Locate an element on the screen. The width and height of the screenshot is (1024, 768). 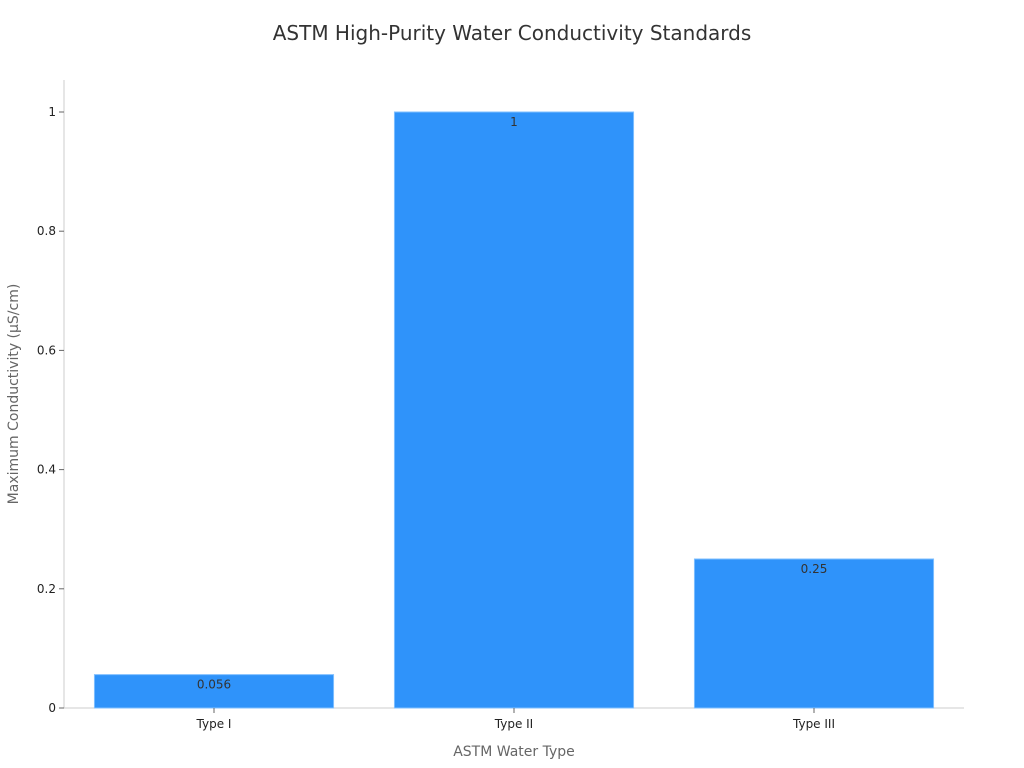
y-tick-label: 0.6 is located at coordinates (46, 350).